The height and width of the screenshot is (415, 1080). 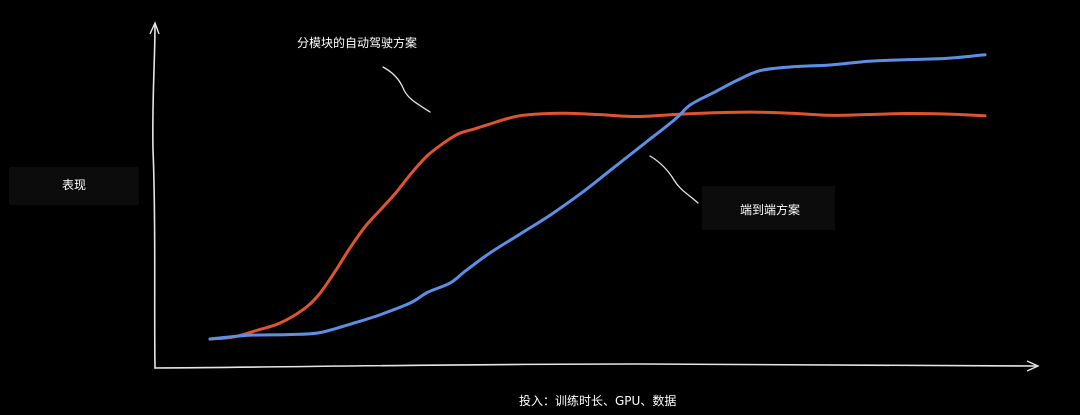 I want to click on series-label-end-to-end: 端到端方案, so click(x=770, y=210).